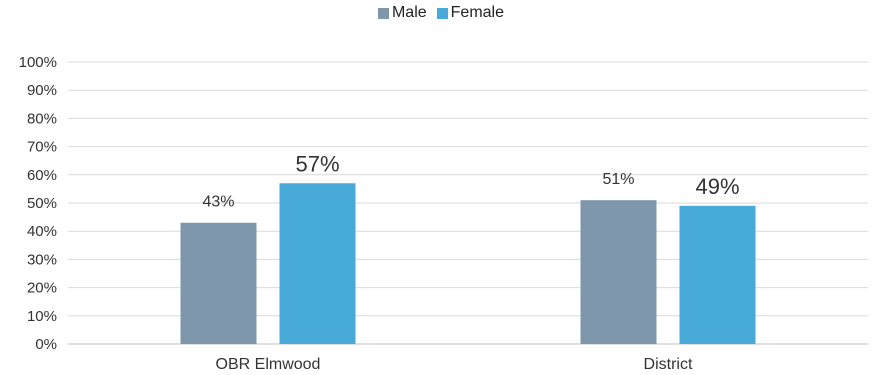 This screenshot has width=882, height=375. I want to click on y-tick-label: 0%, so click(46, 344).